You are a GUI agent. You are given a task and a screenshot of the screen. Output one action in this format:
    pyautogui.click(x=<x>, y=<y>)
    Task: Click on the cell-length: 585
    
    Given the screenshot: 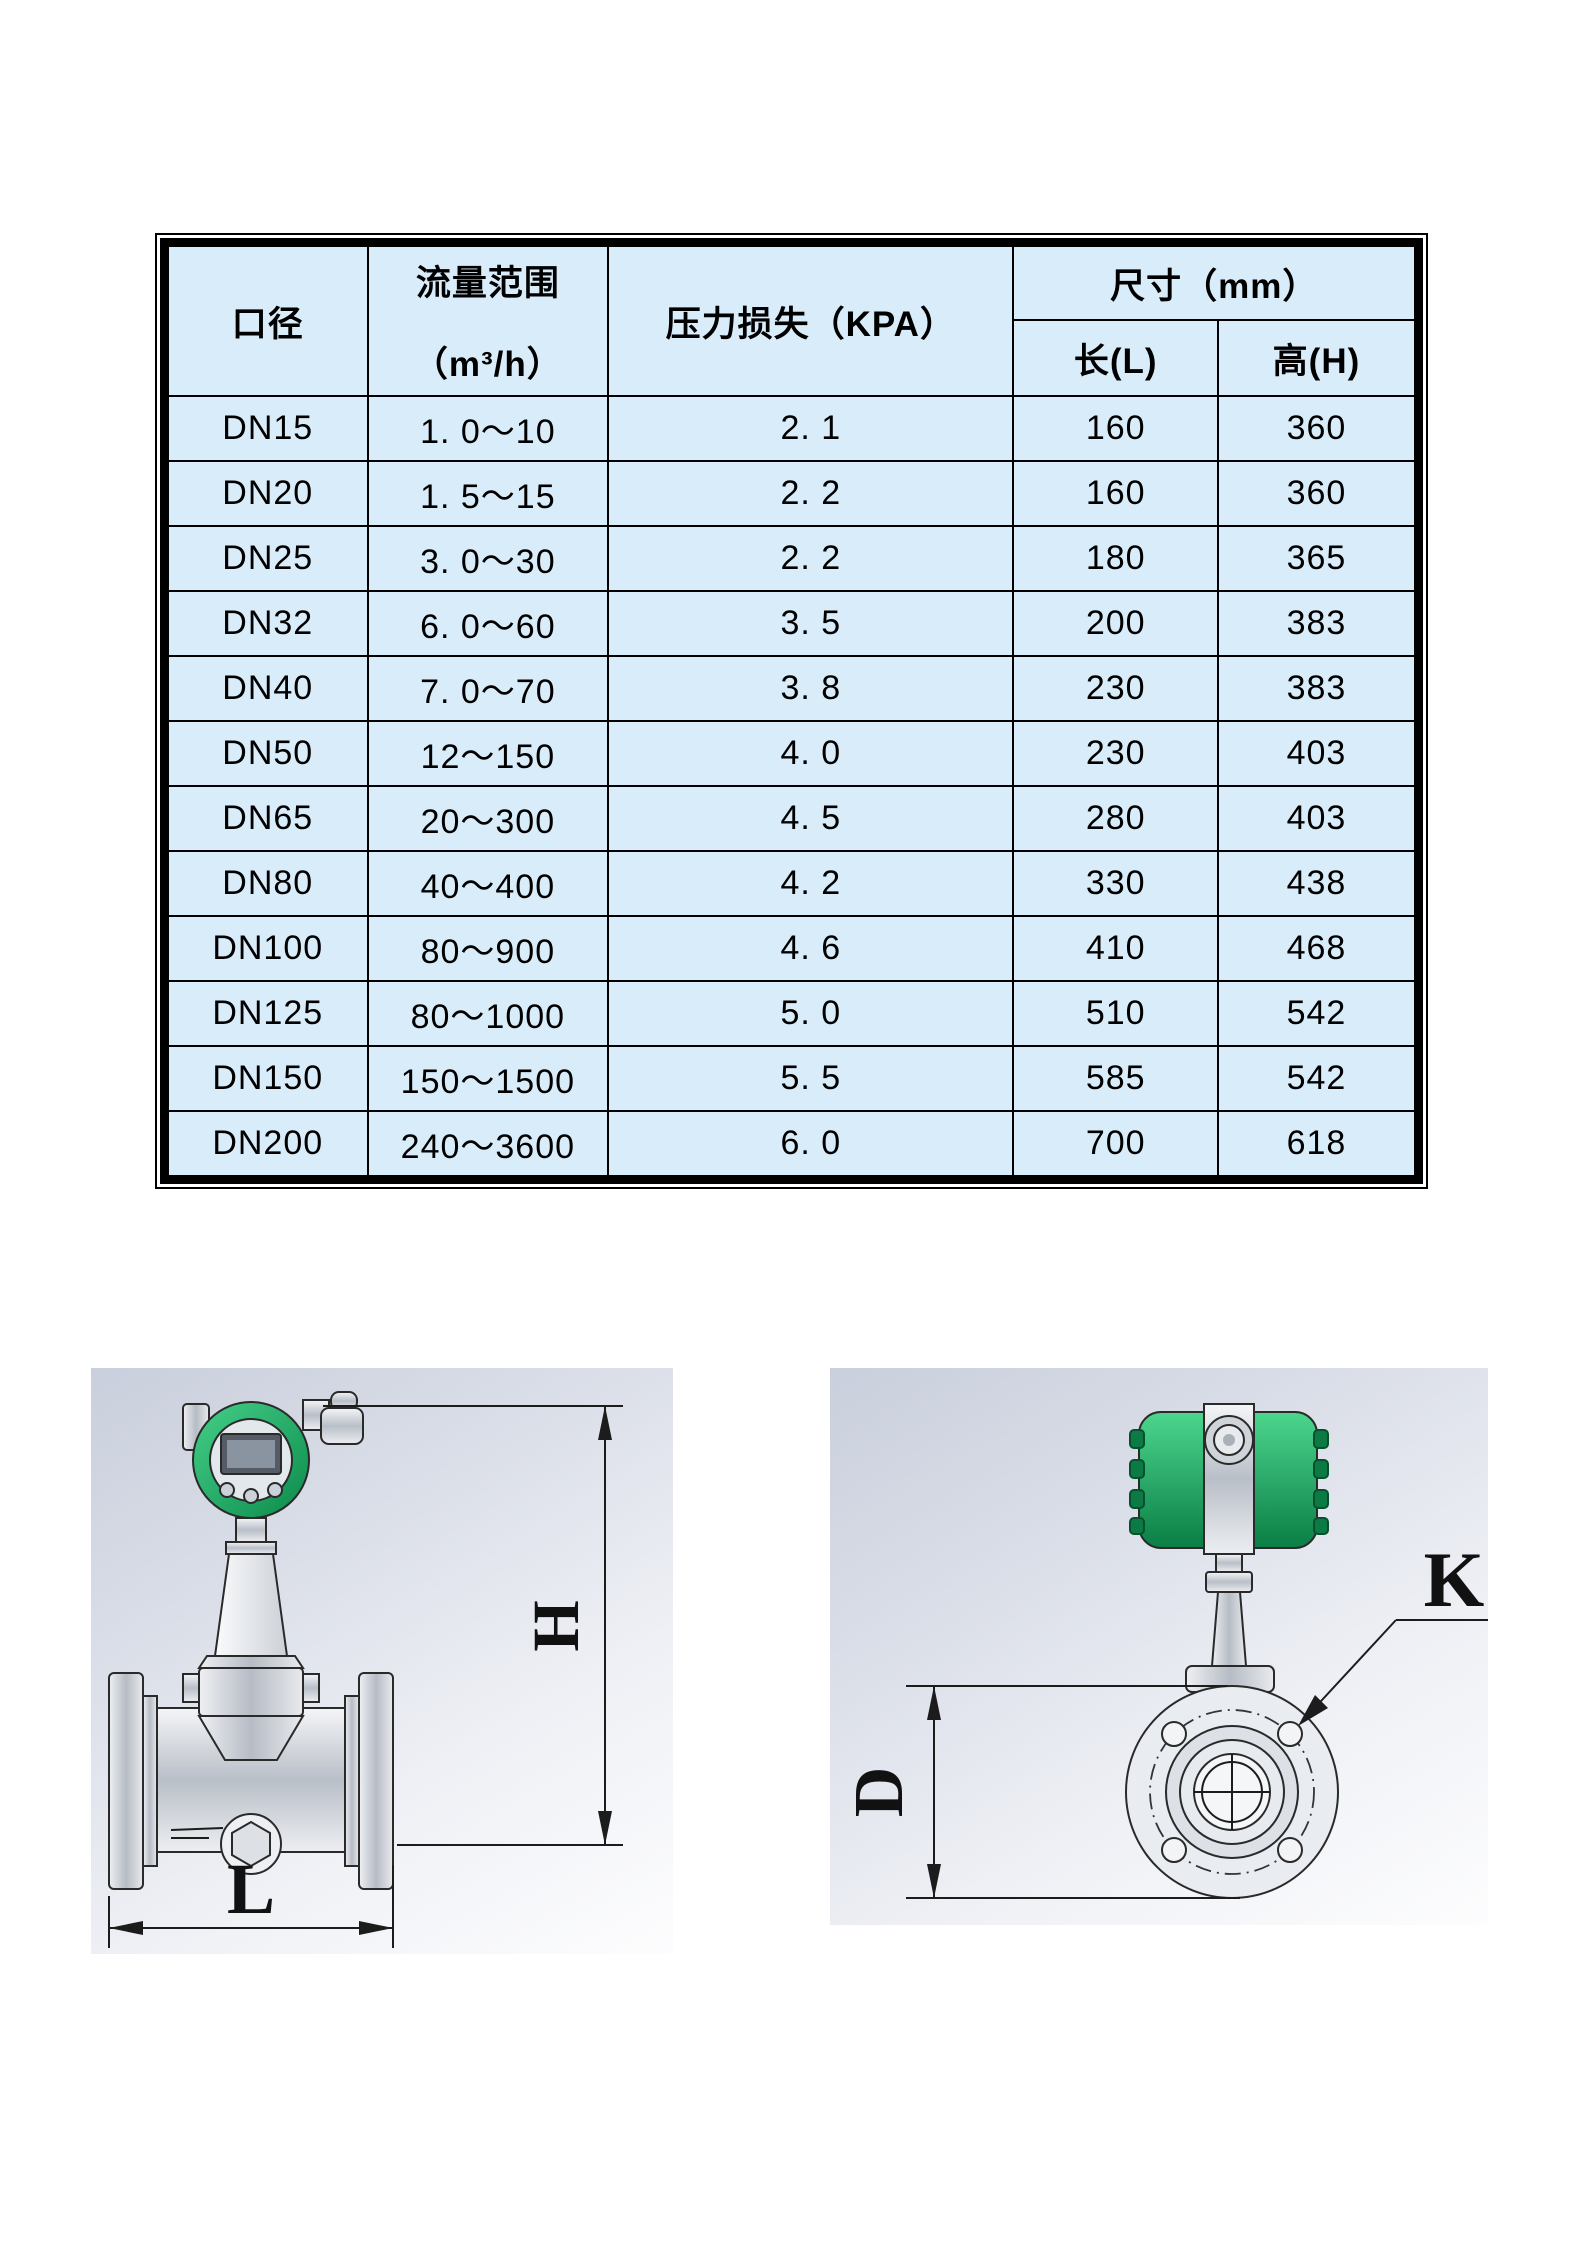 What is the action you would take?
    pyautogui.click(x=1115, y=1078)
    